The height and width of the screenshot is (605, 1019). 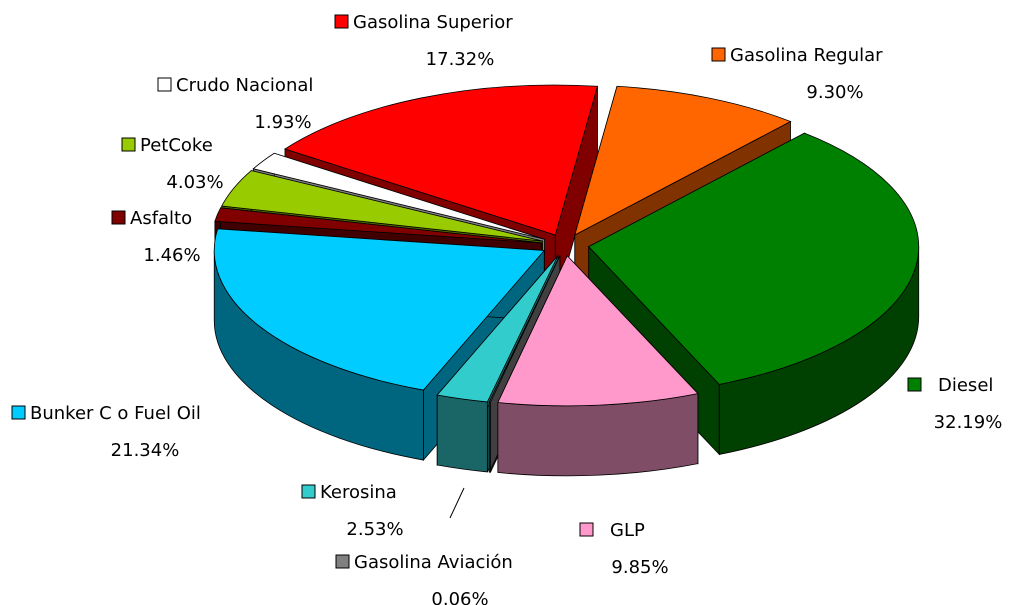 I want to click on value-label: 9.30%, so click(x=834, y=92).